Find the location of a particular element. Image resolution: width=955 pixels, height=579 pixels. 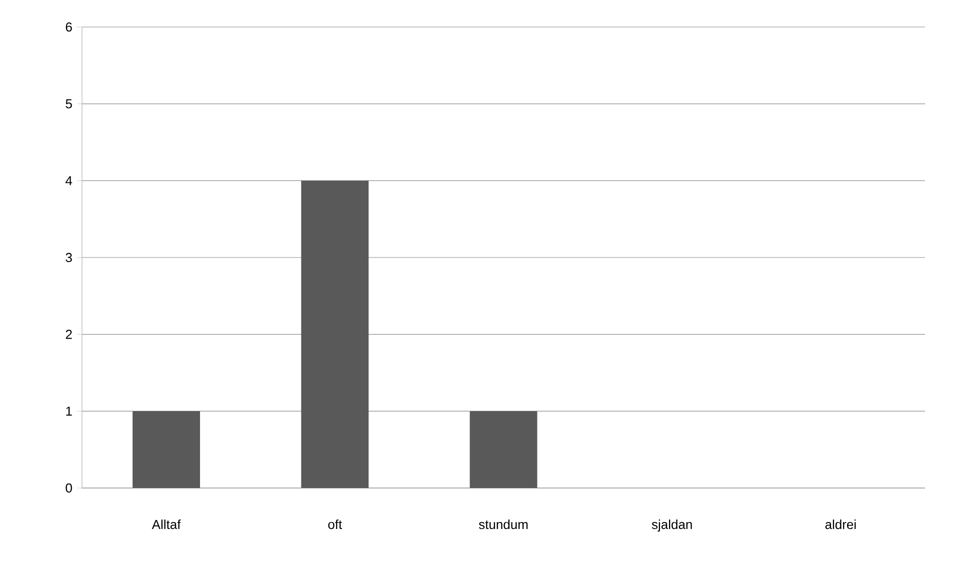

y-tick-label: 2 is located at coordinates (69, 334).